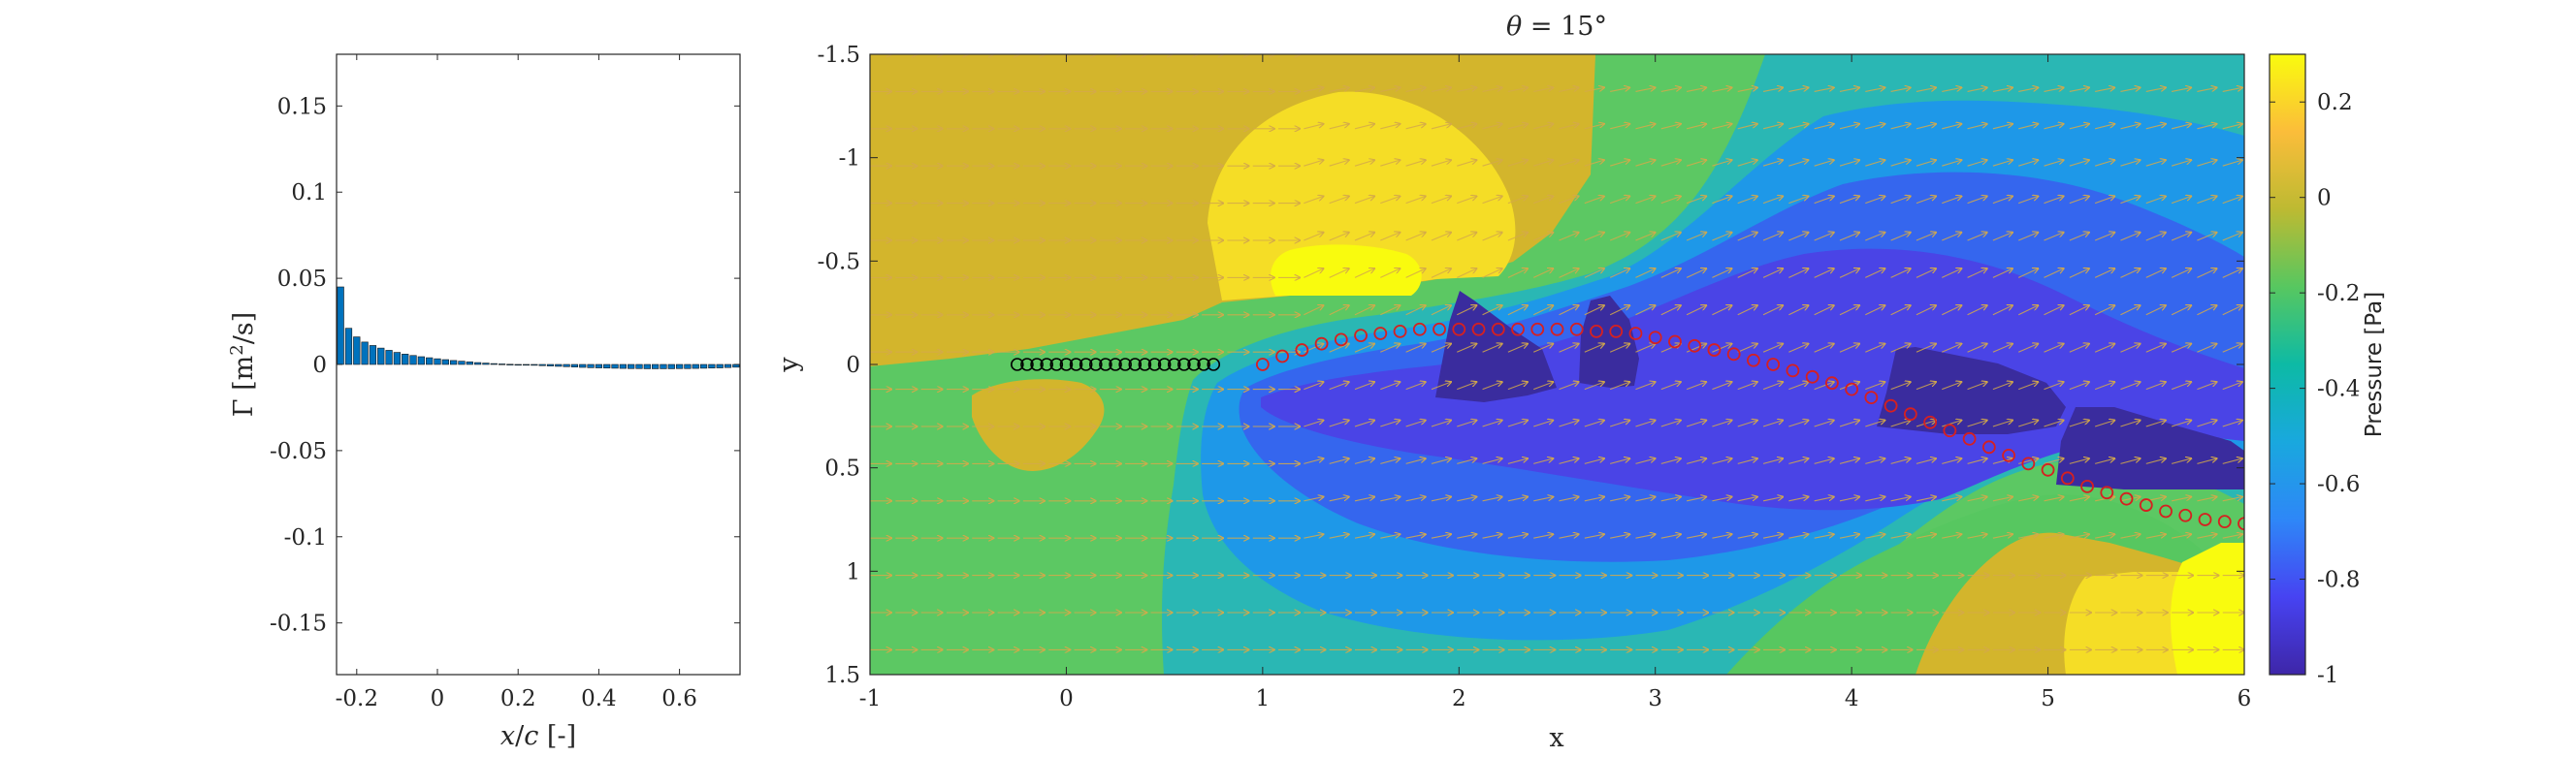  What do you see at coordinates (1749, 426) in the screenshot?
I see `wake-markers` at bounding box center [1749, 426].